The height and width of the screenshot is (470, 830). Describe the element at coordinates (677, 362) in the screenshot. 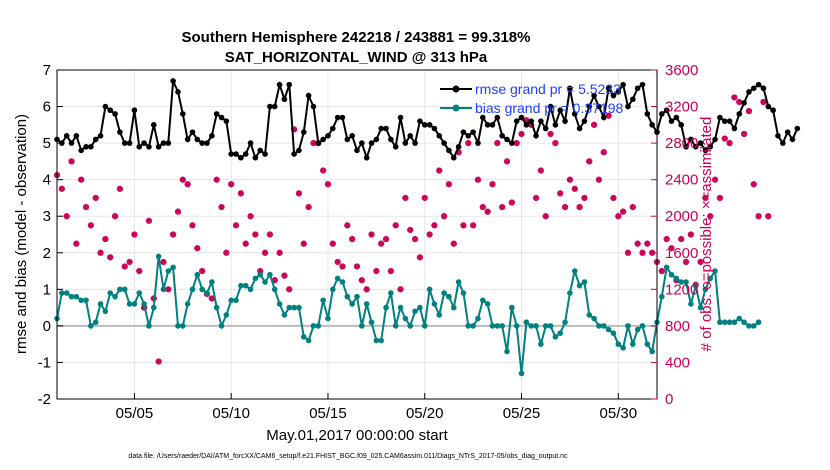

I see `y-tick-label-right: 400` at that location.